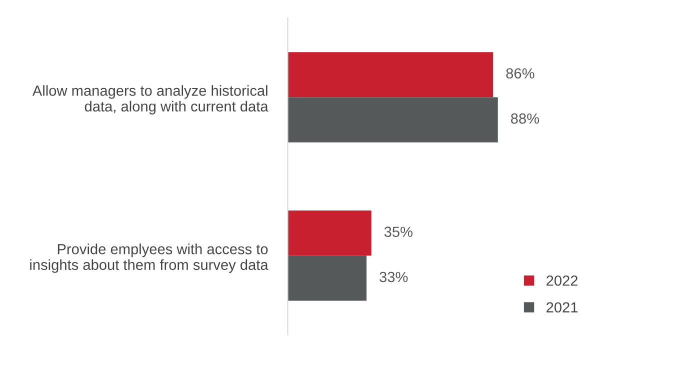 The image size is (695, 375). Describe the element at coordinates (398, 231) in the screenshot. I see `data-label: 35%` at that location.